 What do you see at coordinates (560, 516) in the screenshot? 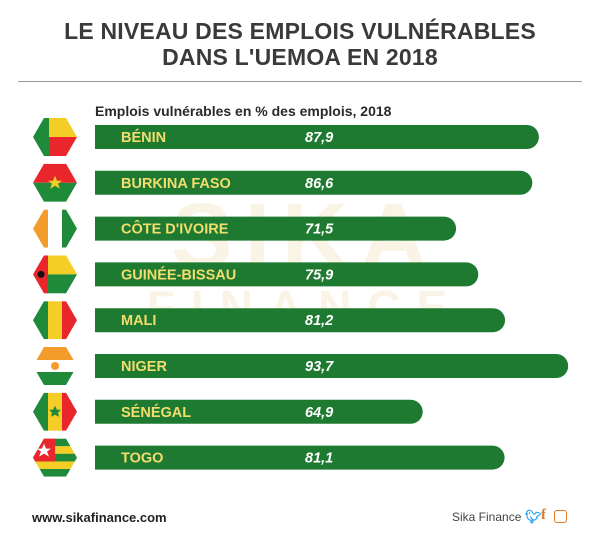
I see `instagram-icon` at bounding box center [560, 516].